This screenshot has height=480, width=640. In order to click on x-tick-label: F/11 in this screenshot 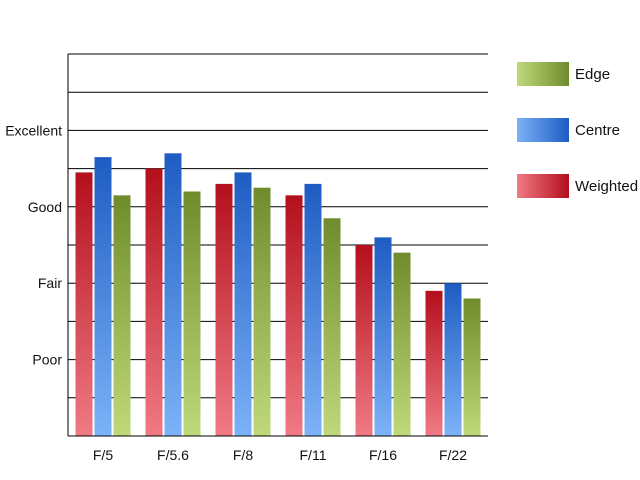, I will do `click(313, 455)`.